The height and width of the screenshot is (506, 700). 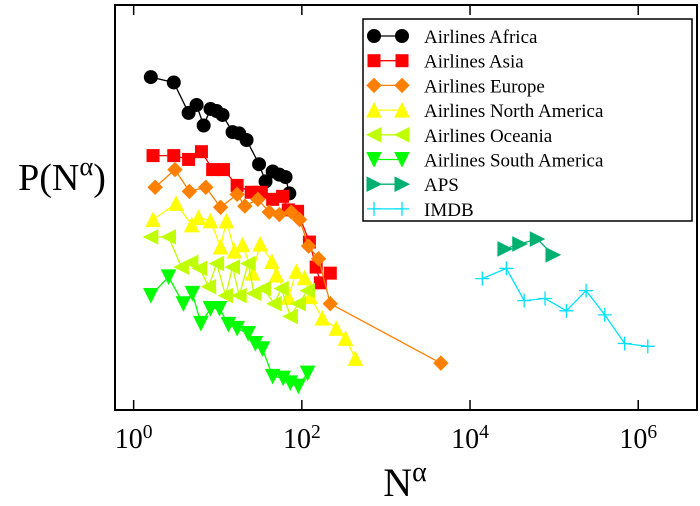 I want to click on legend-label: Airlines Europe, so click(x=484, y=86).